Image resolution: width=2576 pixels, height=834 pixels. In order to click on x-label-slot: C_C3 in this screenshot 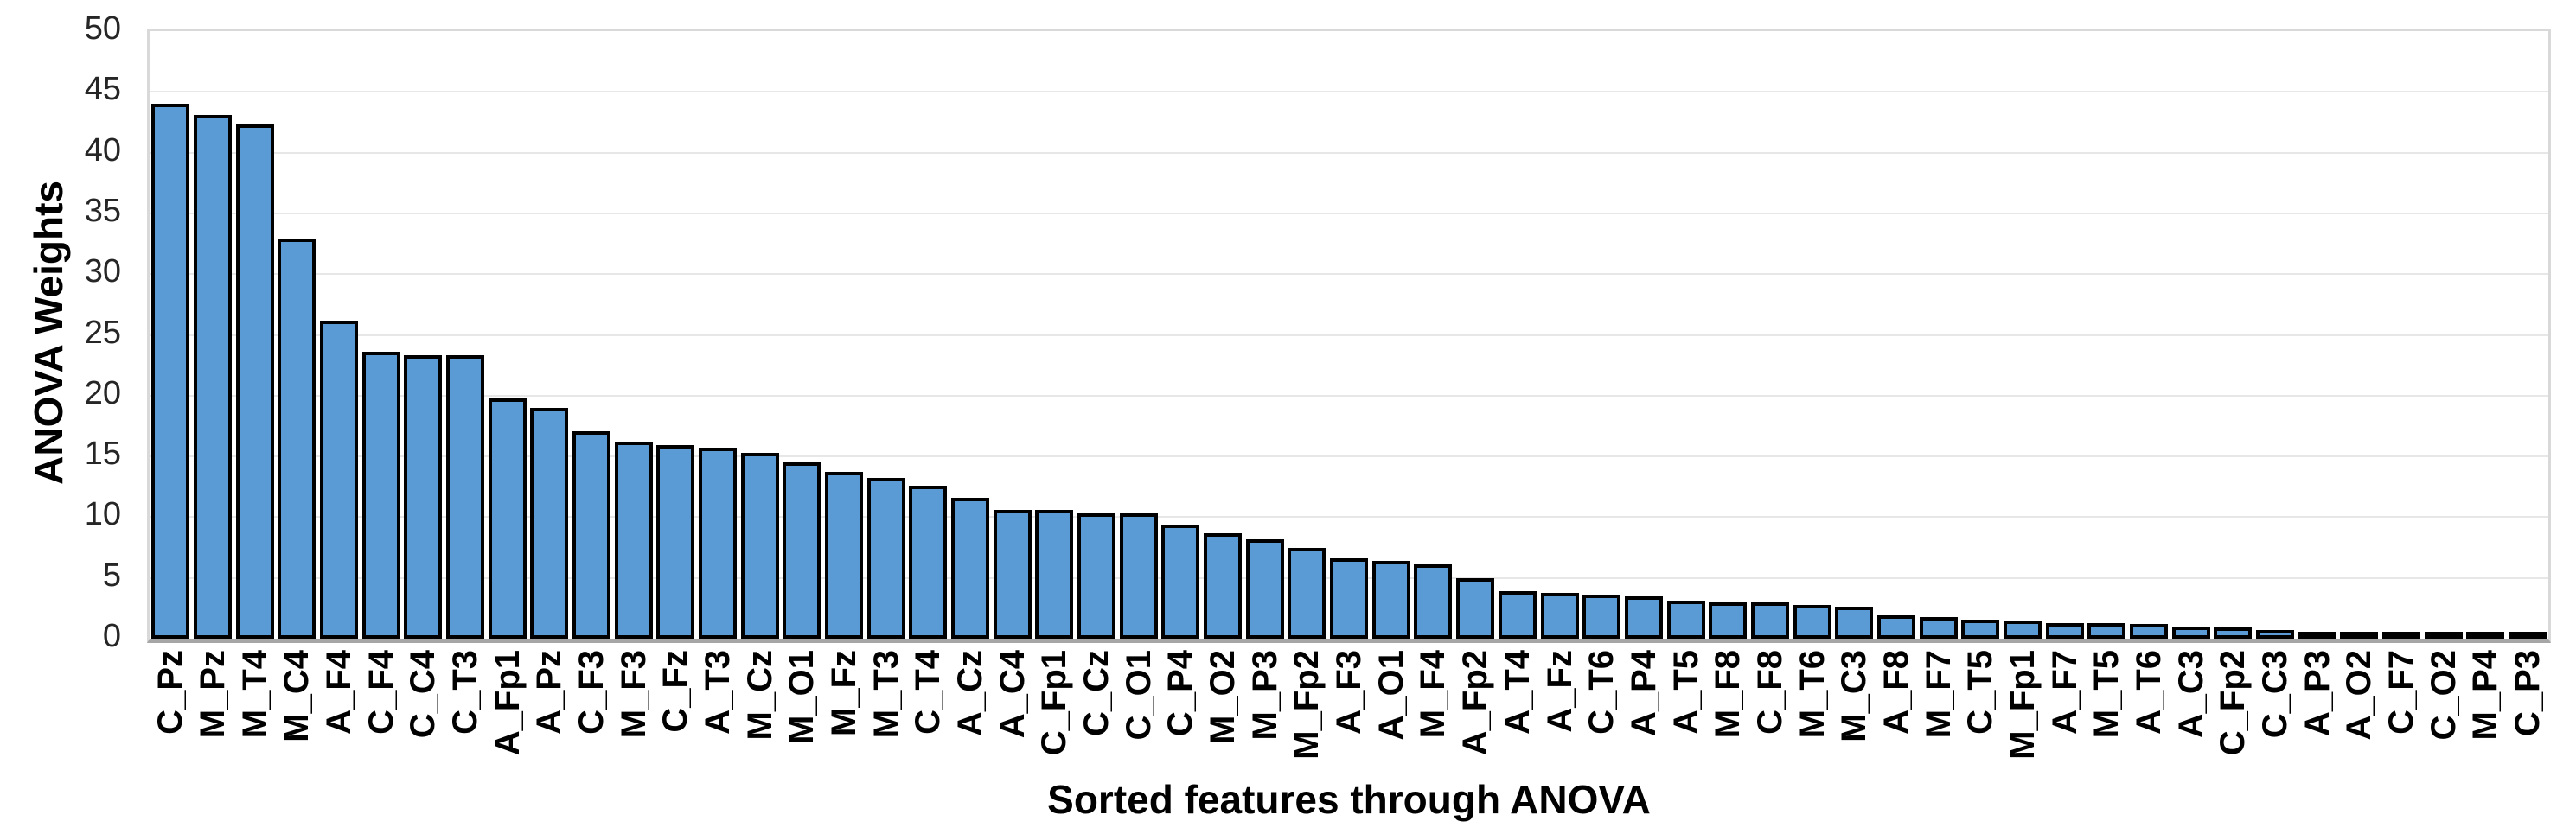, I will do `click(2275, 719)`.